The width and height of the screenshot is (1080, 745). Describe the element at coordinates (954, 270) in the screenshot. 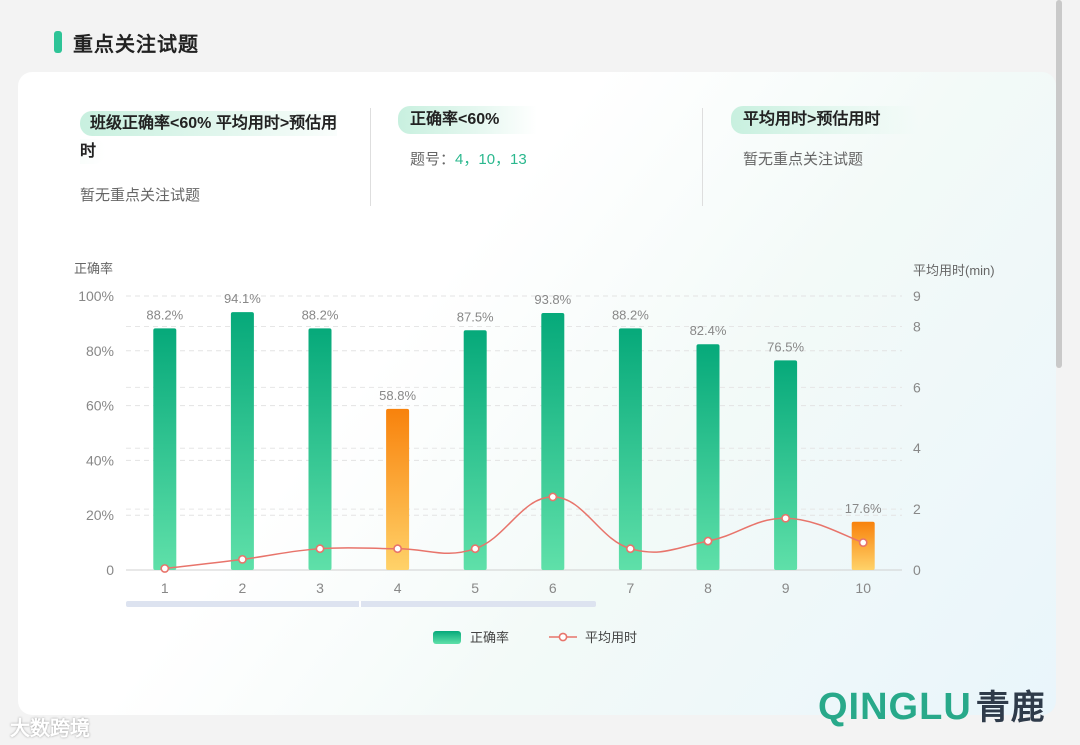

I see `y2-axis-title: 平均用时(min)` at that location.